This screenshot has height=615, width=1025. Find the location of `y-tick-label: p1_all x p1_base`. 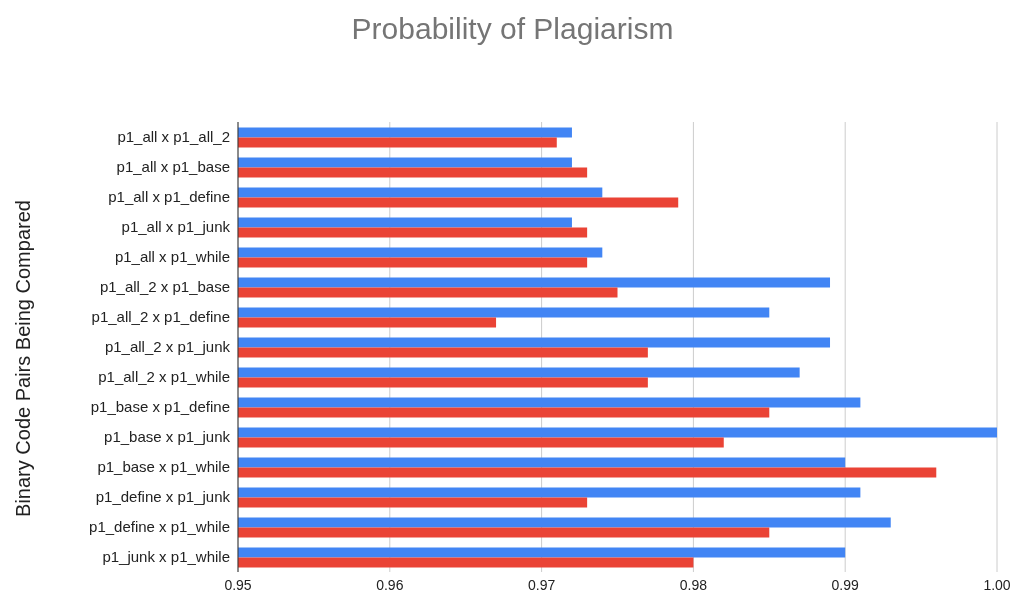

y-tick-label: p1_all x p1_base is located at coordinates (173, 167).